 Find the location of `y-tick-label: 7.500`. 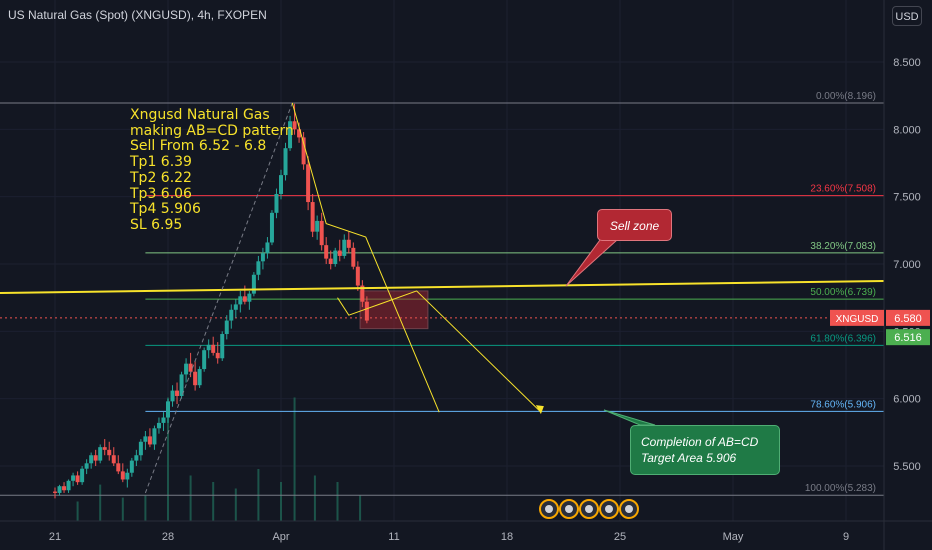

y-tick-label: 7.500 is located at coordinates (907, 198).